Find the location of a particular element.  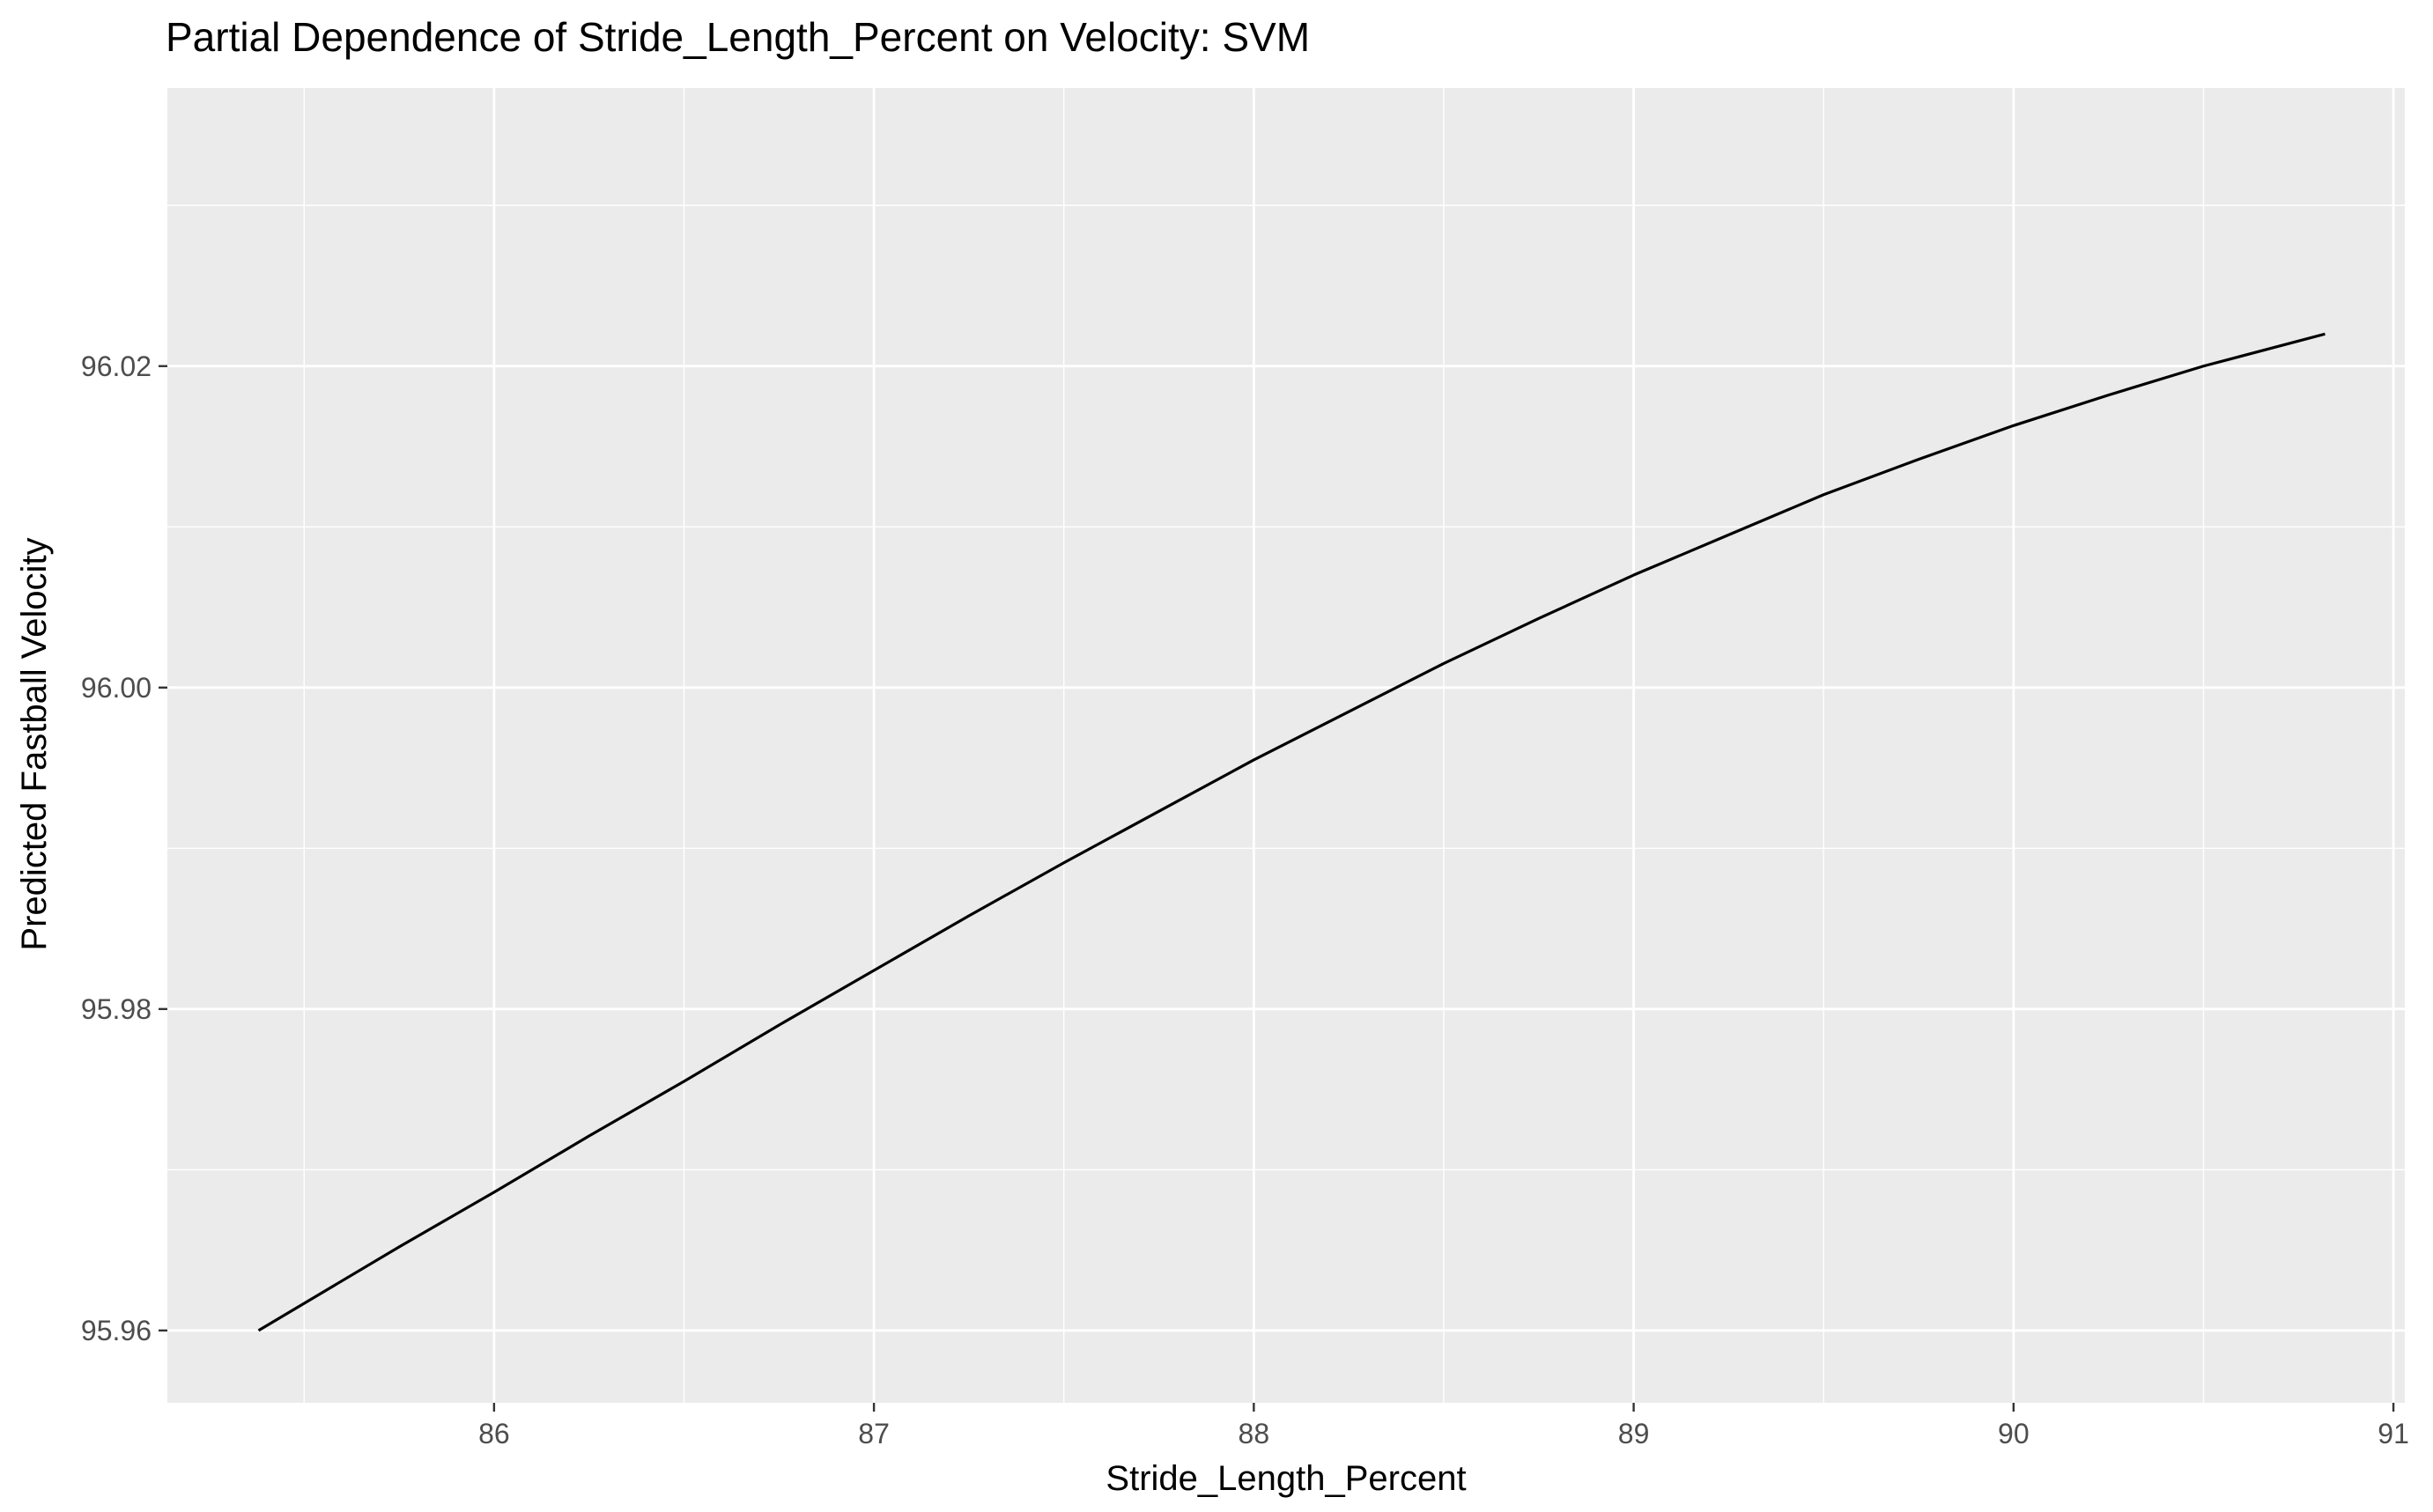

y-tick-label: 95.96 is located at coordinates (116, 1331).